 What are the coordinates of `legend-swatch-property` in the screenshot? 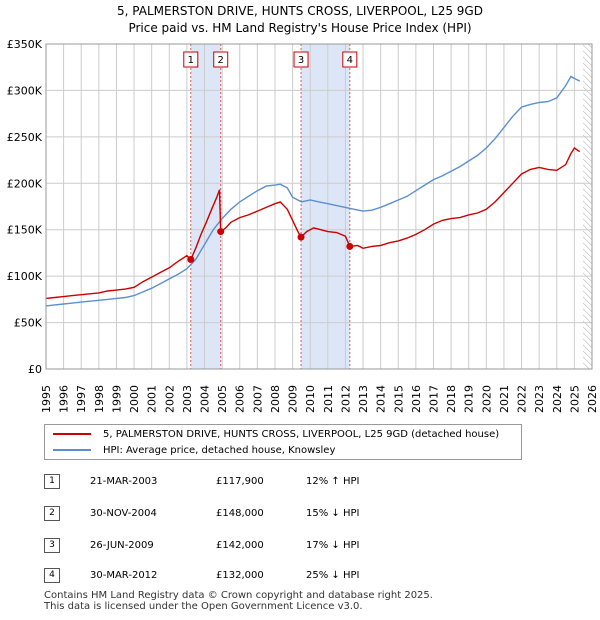 It's located at (72, 434).